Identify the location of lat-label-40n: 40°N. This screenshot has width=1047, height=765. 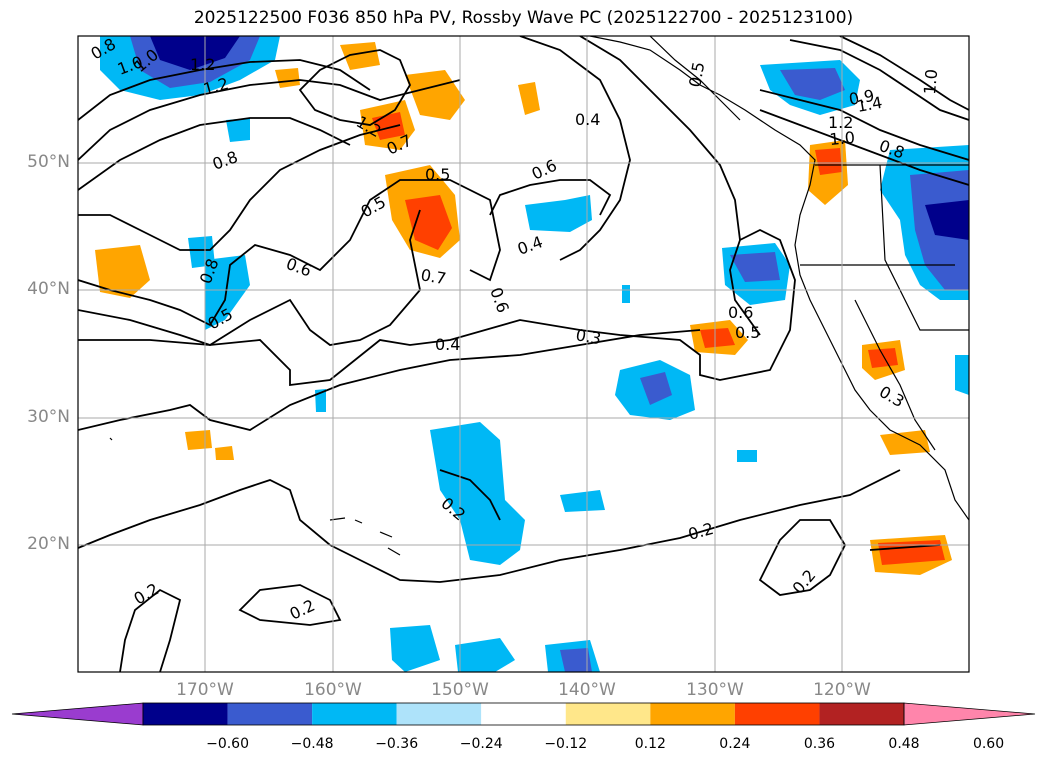
(48, 289).